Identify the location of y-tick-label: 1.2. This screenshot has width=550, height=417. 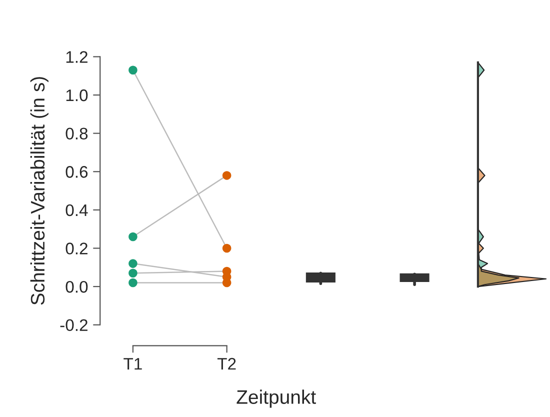
(77, 57).